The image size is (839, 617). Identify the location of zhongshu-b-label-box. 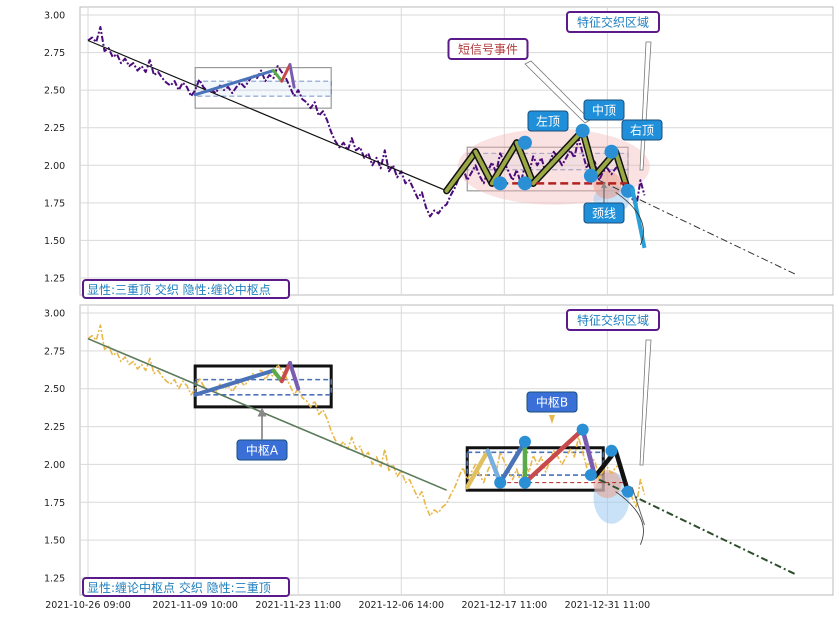
(552, 402).